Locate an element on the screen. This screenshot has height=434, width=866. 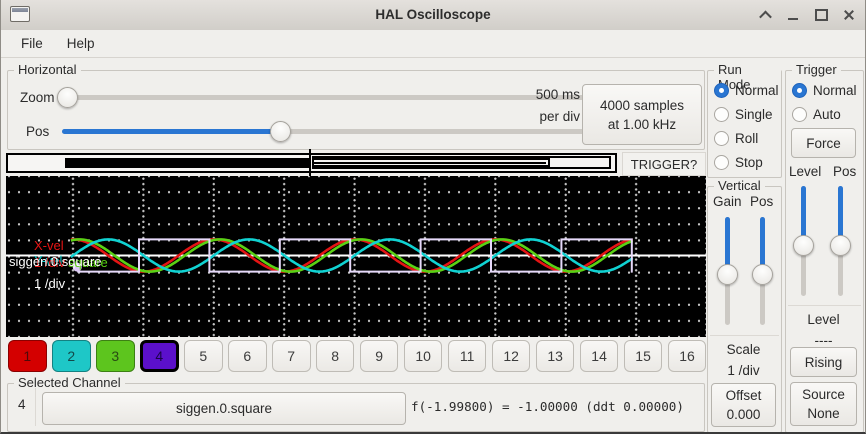
app-icon is located at coordinates (20, 14).